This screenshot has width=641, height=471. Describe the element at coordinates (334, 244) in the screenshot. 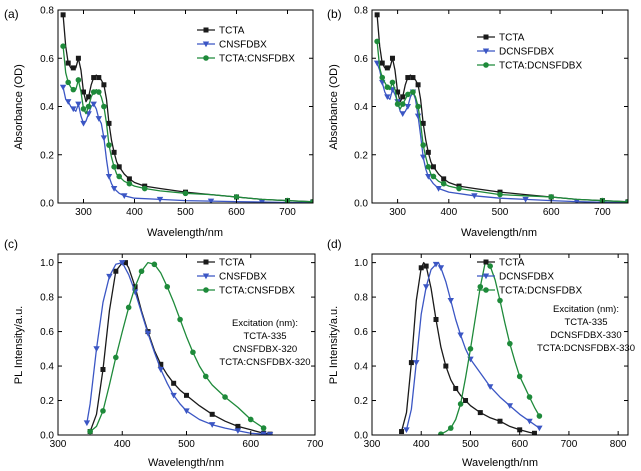

I see `panel-label: (d)` at that location.